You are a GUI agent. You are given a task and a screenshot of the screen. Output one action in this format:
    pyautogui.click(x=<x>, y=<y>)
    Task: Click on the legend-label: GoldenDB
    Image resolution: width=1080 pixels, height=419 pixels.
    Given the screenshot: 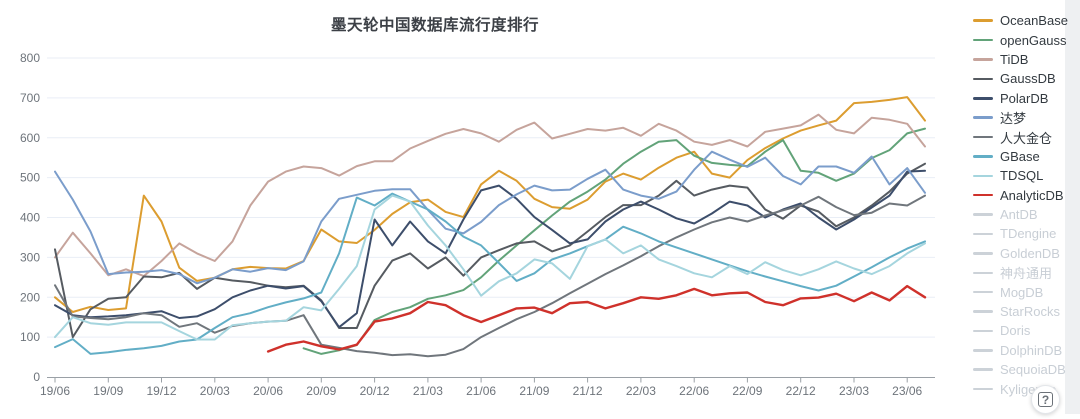 What is the action you would take?
    pyautogui.click(x=1030, y=253)
    